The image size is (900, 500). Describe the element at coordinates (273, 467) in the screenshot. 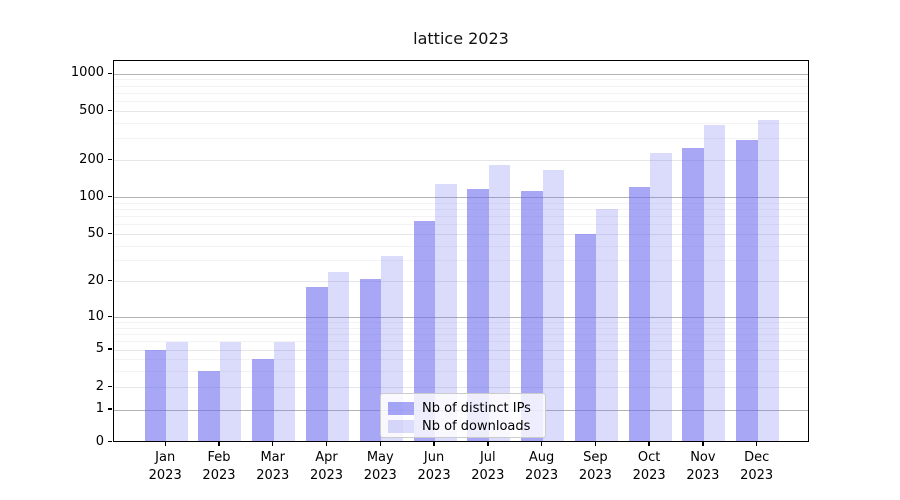

I see `x-tick-label: Mar 2023` at that location.